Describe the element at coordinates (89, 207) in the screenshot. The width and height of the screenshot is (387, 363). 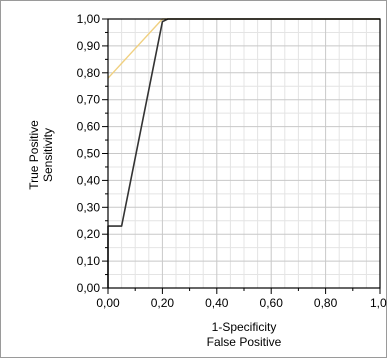
I see `y-tick-label: 0,30` at that location.